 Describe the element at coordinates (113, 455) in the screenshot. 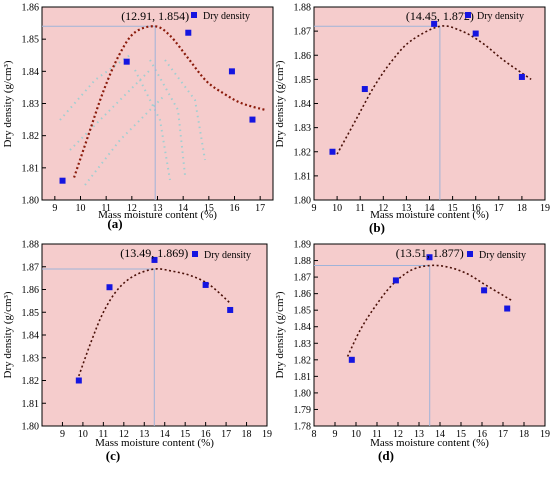

I see `panel-label: (c)` at that location.